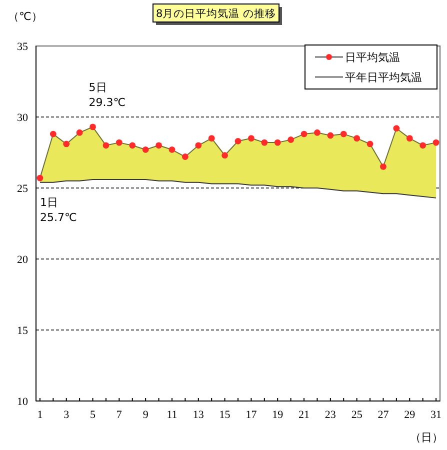 The image size is (447, 450). Describe the element at coordinates (22, 189) in the screenshot. I see `y-tick-label: 25` at that location.